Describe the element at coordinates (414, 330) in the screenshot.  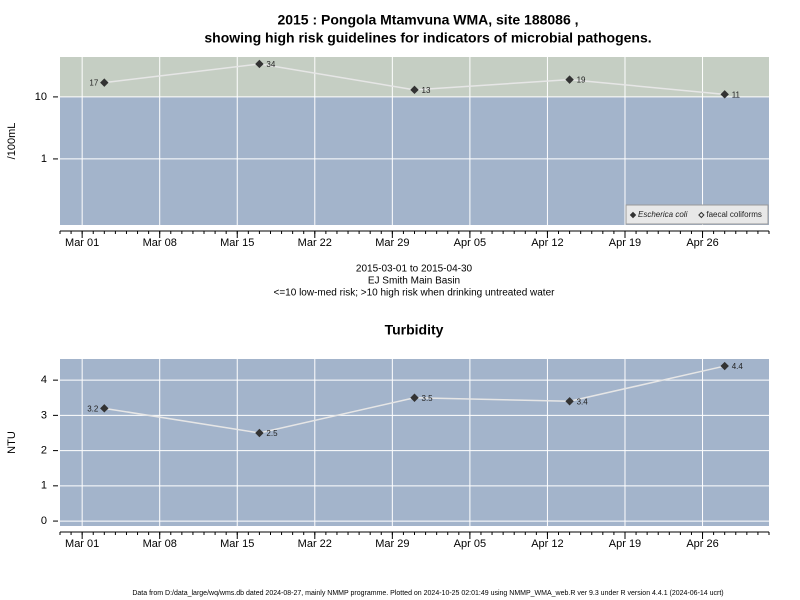
I see `chart-title: Turbidity` at that location.